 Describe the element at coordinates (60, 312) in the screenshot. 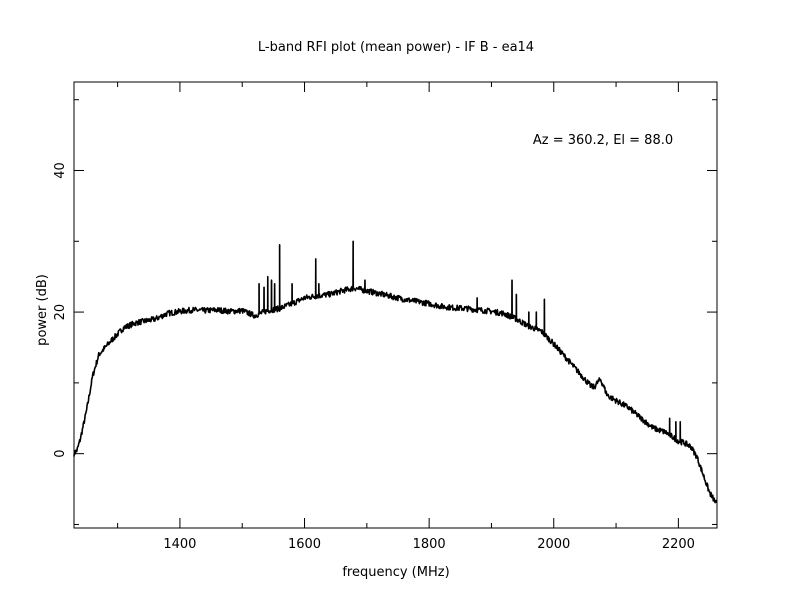

I see `y-tick-label: 20` at that location.